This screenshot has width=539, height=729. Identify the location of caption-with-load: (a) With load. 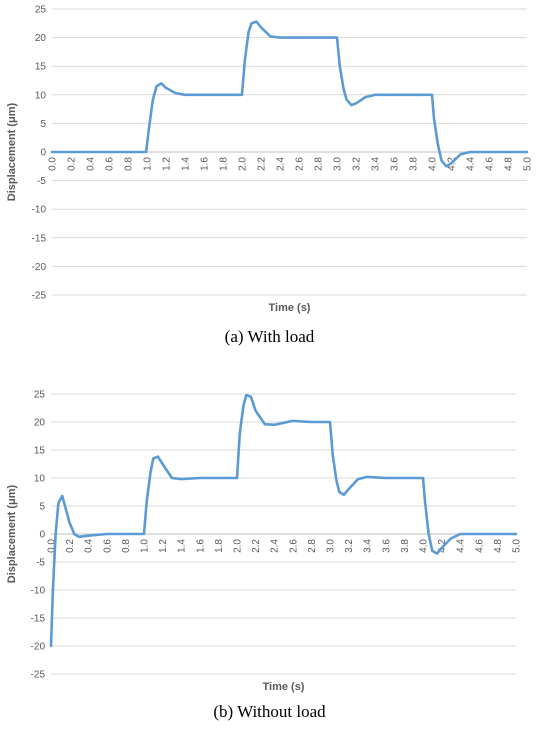
(269, 336).